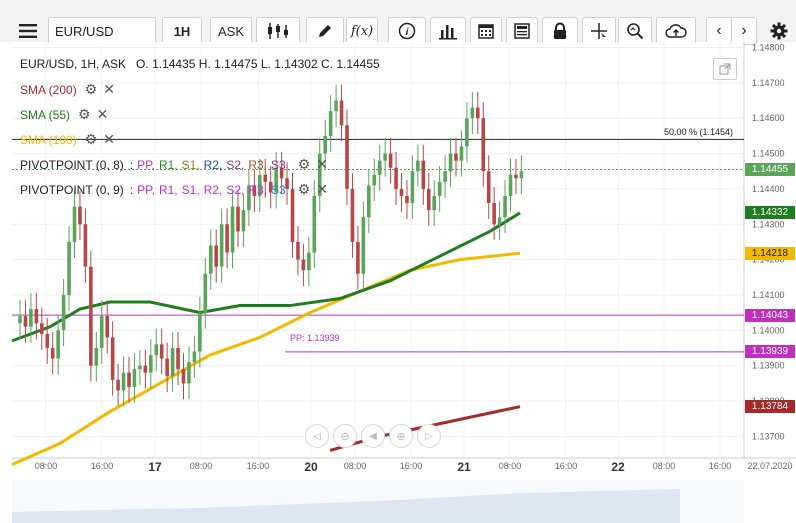  I want to click on zoom-button, so click(635, 31).